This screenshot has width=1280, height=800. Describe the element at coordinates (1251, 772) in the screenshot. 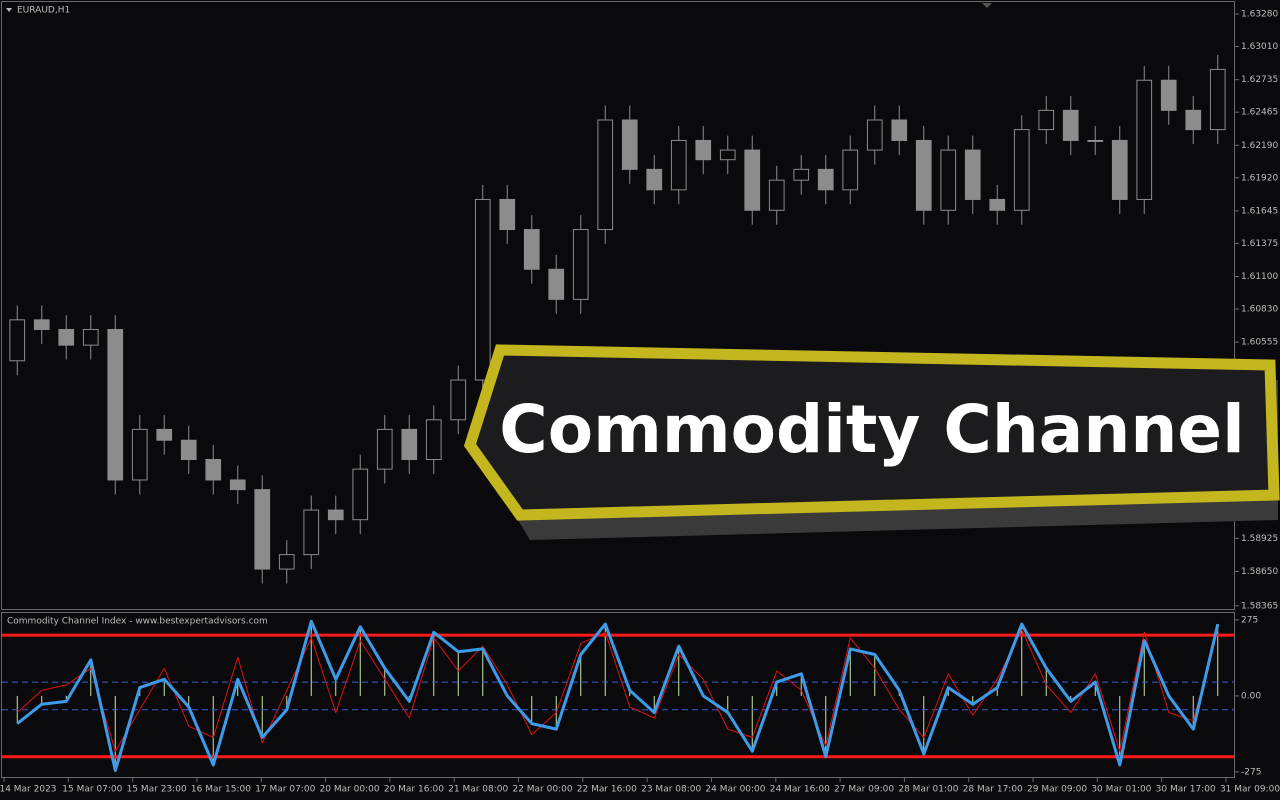

I see `y-tick-label: -275` at that location.